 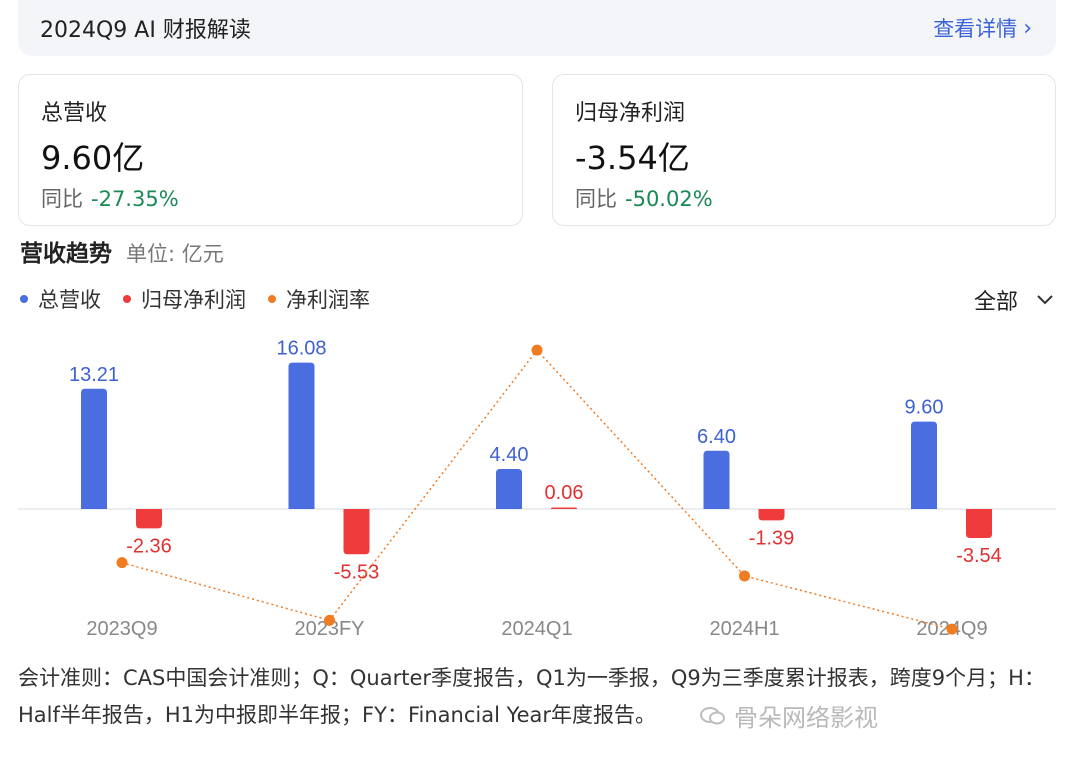 What do you see at coordinates (270, 198) in the screenshot?
I see `revenue-yoy: 同比 -27.35%` at bounding box center [270, 198].